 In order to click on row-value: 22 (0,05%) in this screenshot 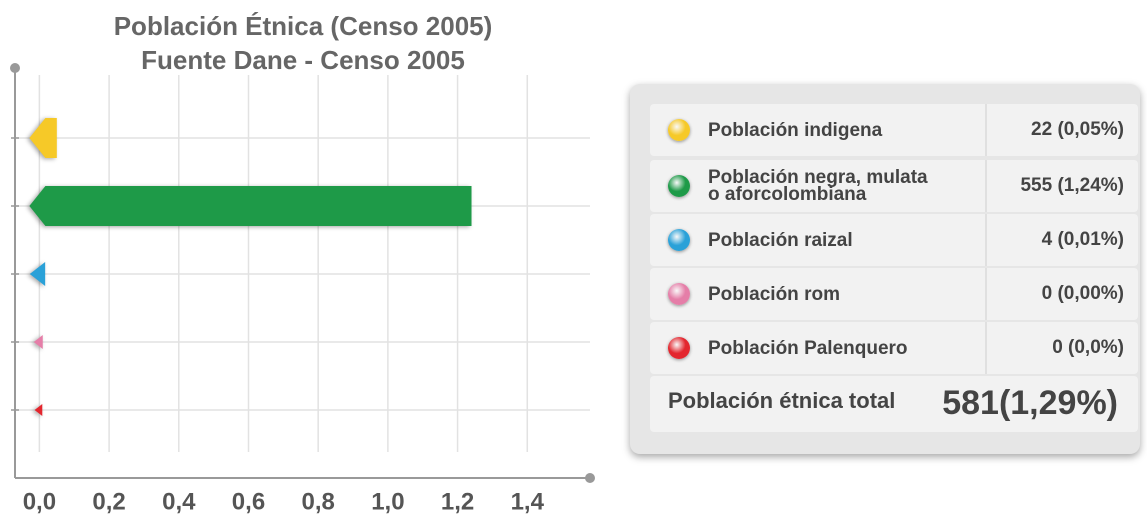, I will do `click(1077, 129)`.